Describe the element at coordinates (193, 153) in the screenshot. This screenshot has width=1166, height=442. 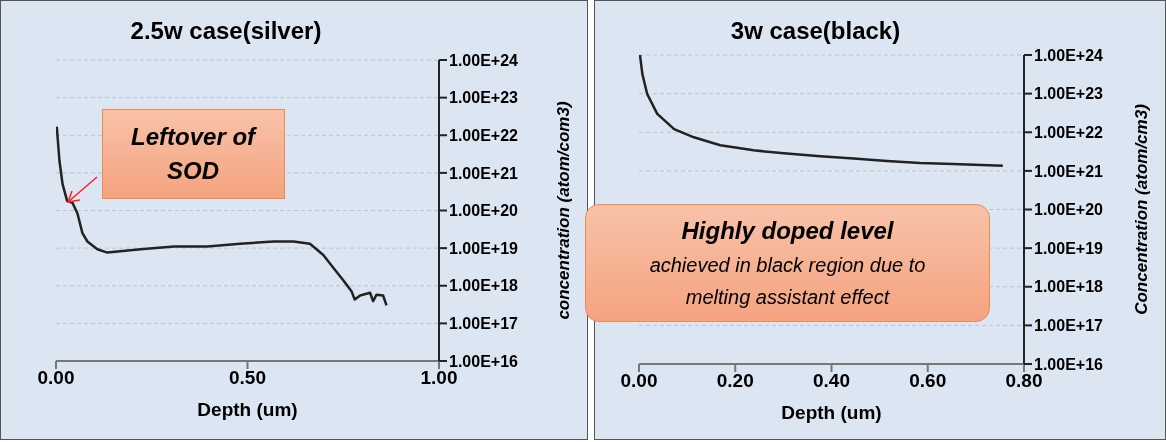
I see `callout-box: Leftover of SOD` at that location.